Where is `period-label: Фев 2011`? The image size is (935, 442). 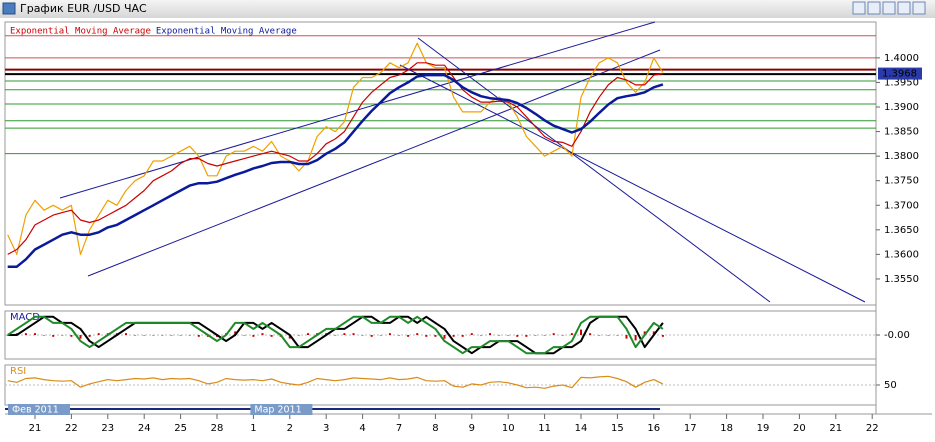 period-label: Фев 2011 is located at coordinates (35, 410).